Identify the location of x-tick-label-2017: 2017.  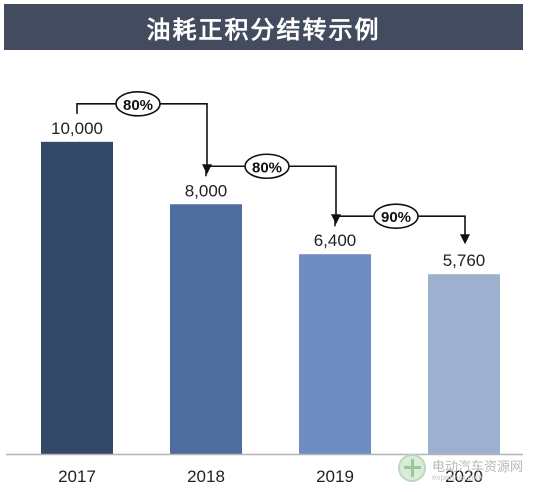
(77, 476).